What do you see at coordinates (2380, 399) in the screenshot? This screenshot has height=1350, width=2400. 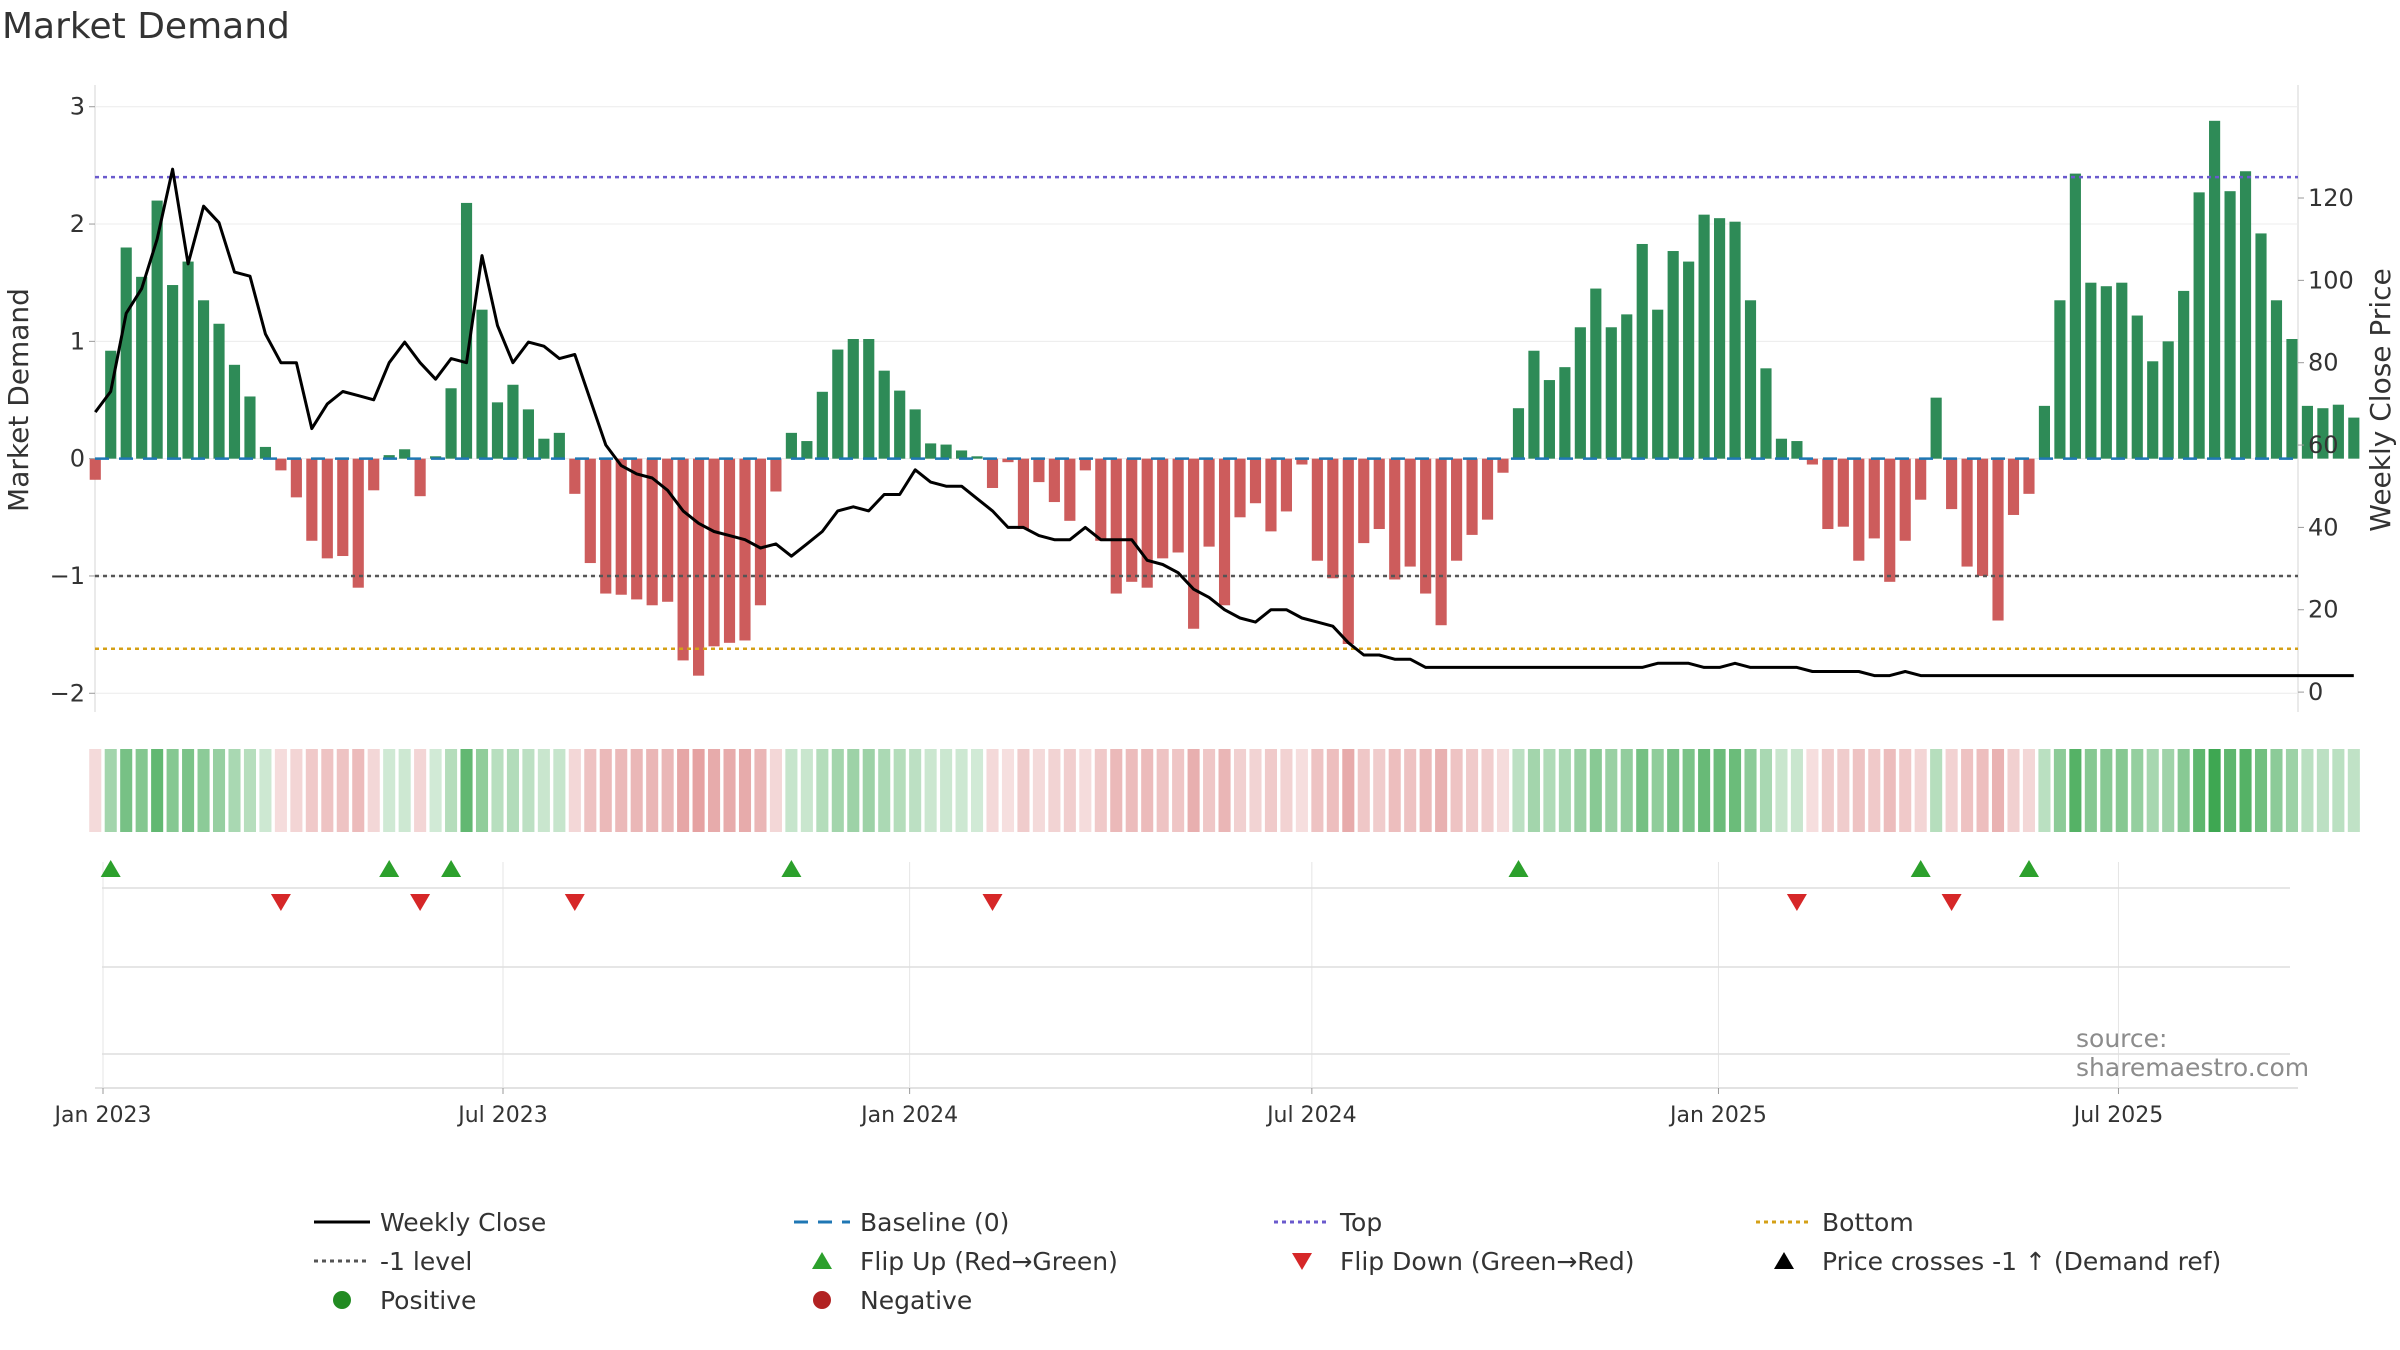 I see `y-axis-label-right: Weekly Close Price` at bounding box center [2380, 399].